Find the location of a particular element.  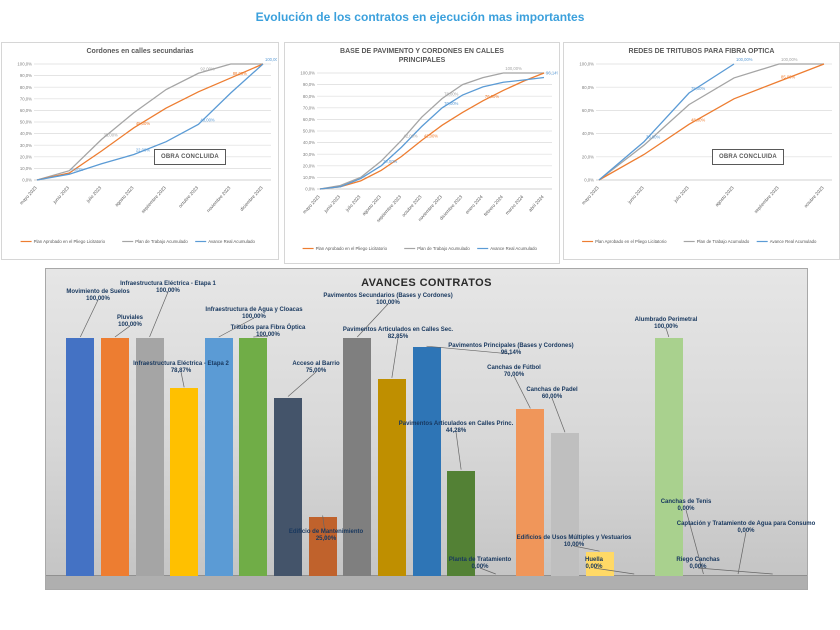

svg-text: 96,14% is located at coordinates (552, 73).